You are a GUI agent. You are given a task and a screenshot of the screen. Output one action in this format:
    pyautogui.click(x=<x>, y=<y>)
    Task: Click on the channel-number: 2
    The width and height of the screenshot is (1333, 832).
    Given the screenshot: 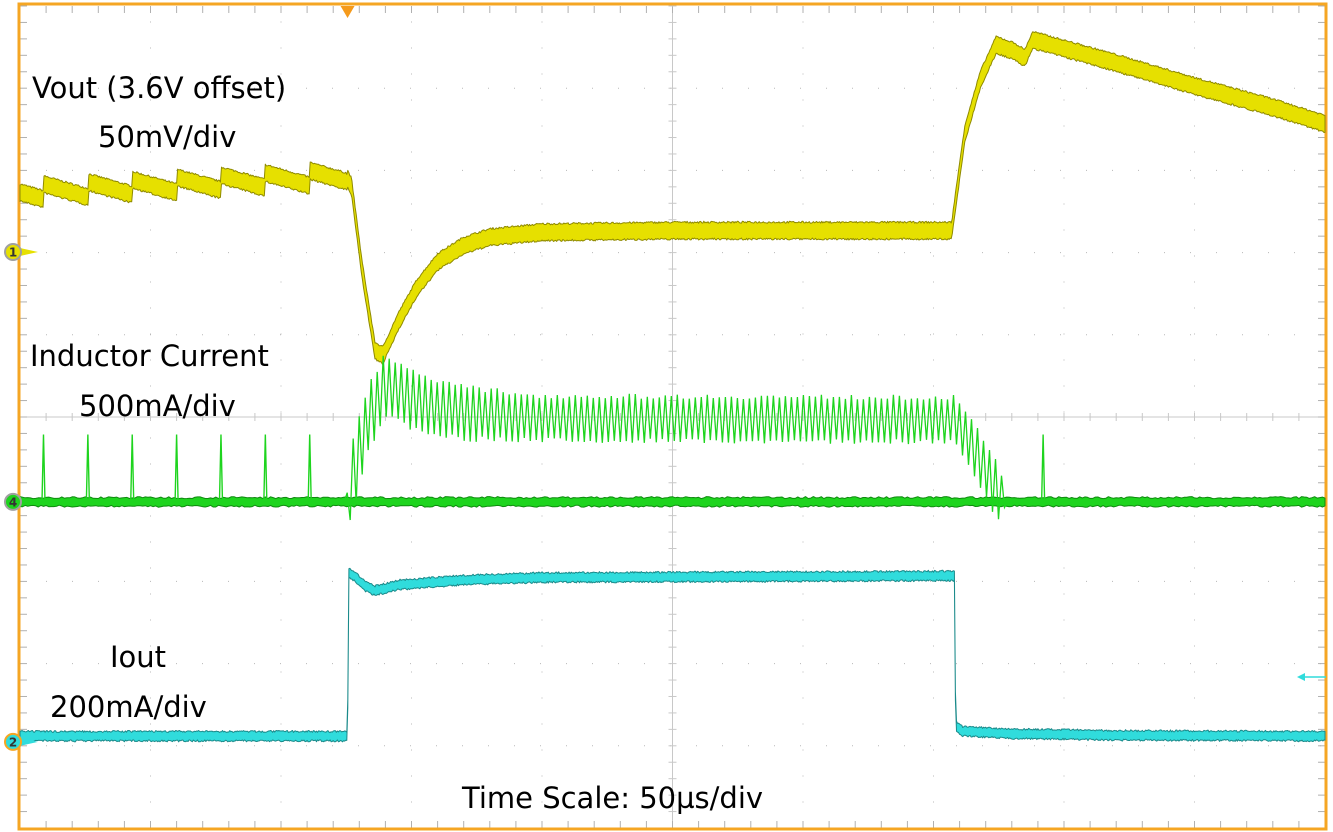 What is the action you would take?
    pyautogui.click(x=13, y=742)
    